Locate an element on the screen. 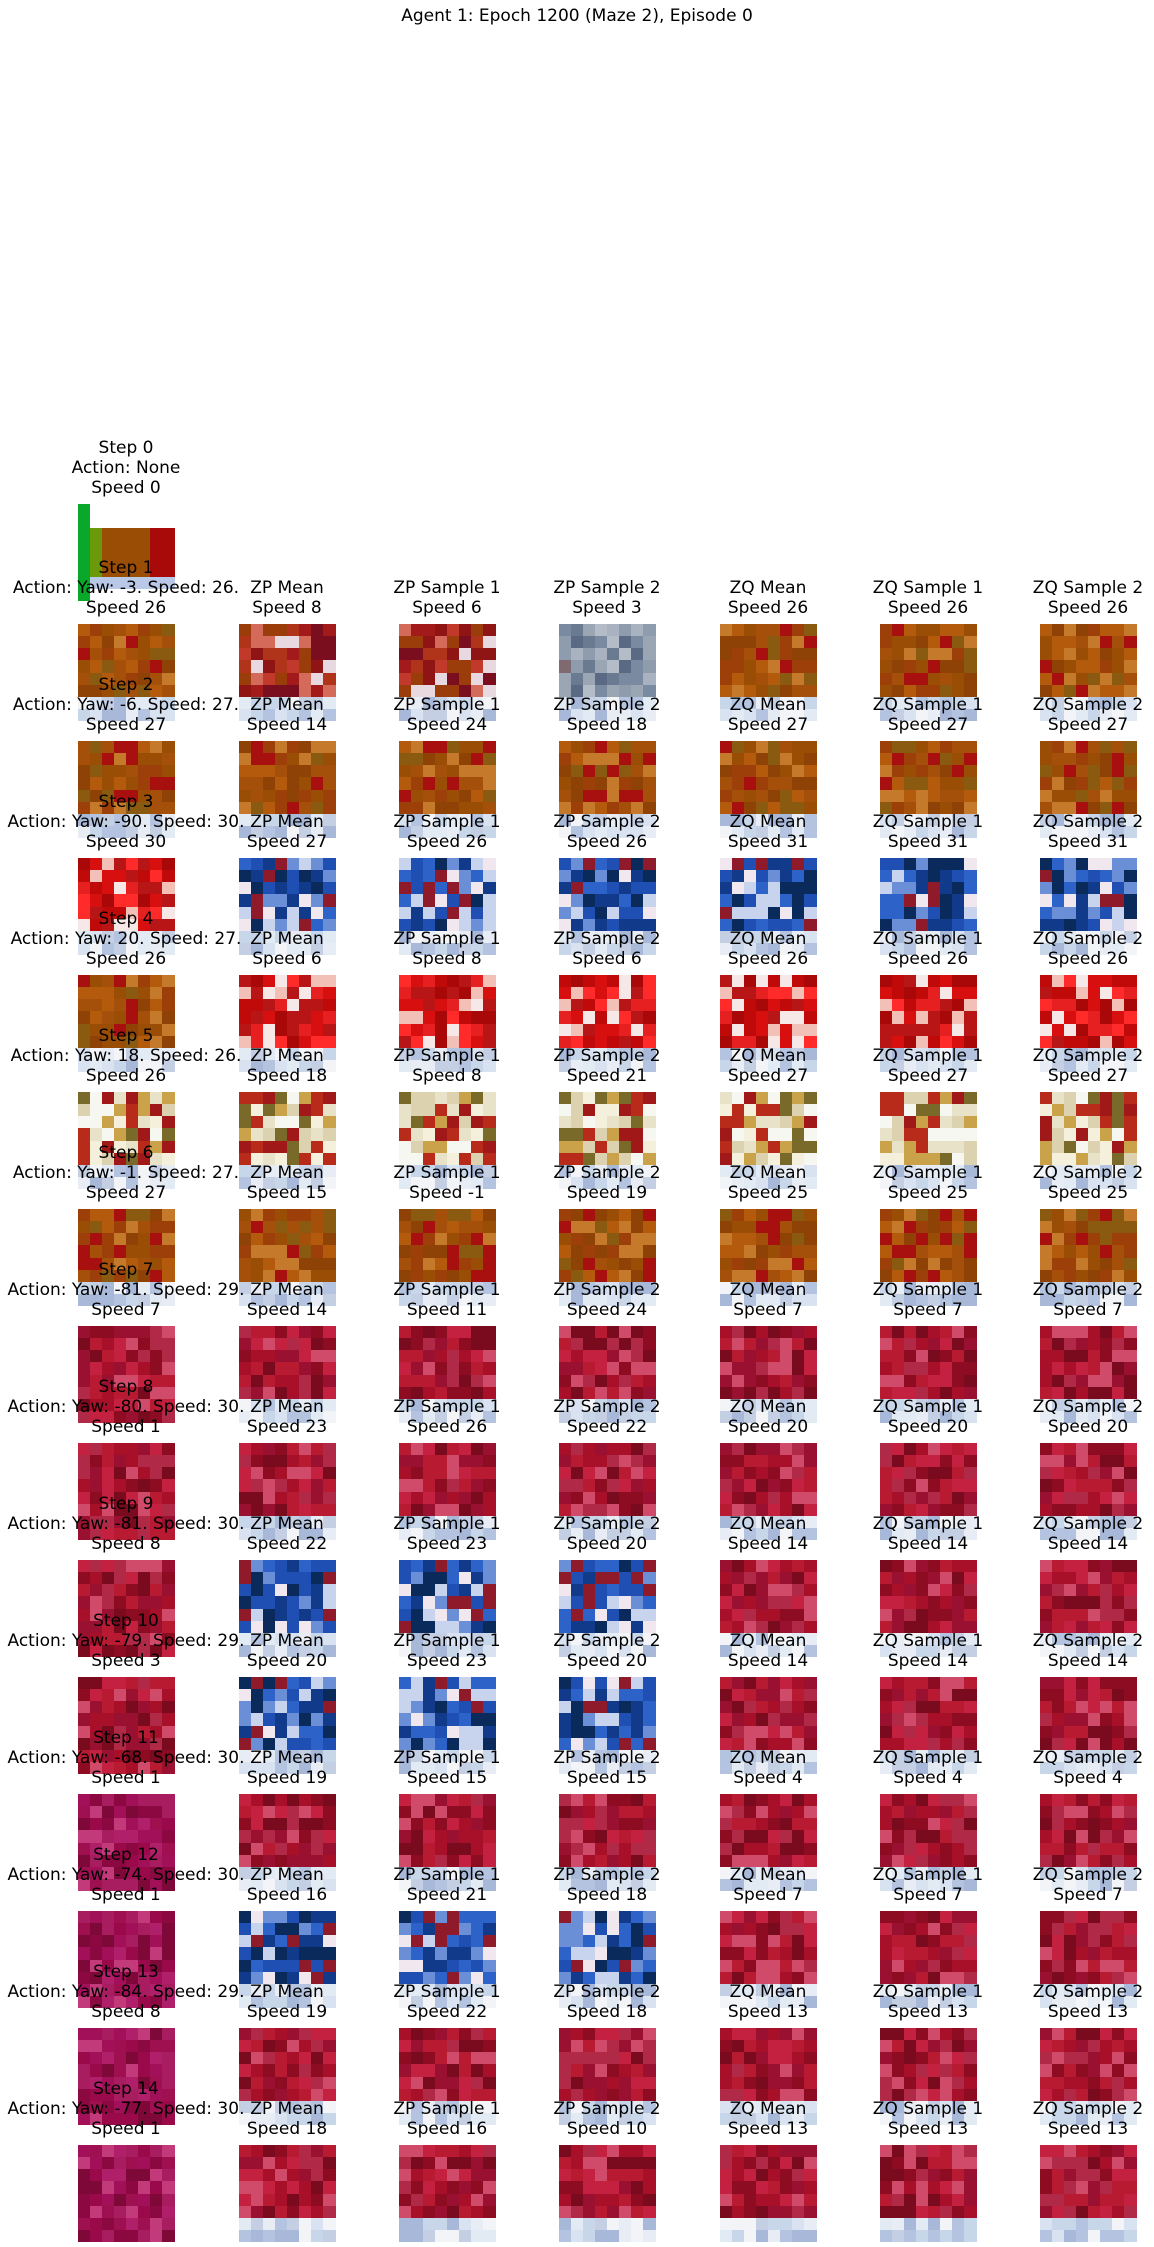 Image resolution: width=1154 pixels, height=2247 pixels. step-label: Step 14 is located at coordinates (126, 2089).